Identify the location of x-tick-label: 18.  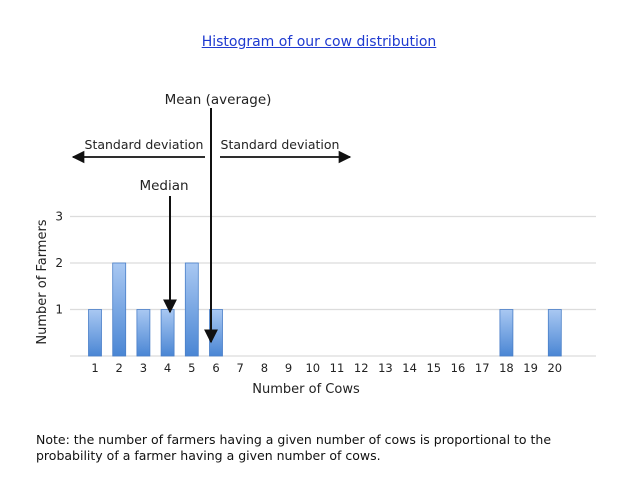
(506, 368).